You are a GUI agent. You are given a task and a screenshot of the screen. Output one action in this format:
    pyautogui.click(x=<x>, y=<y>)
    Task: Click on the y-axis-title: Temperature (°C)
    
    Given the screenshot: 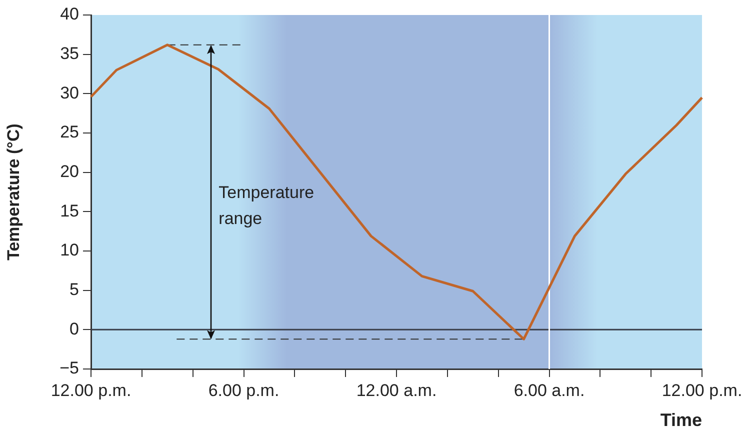 What is the action you would take?
    pyautogui.click(x=13, y=192)
    